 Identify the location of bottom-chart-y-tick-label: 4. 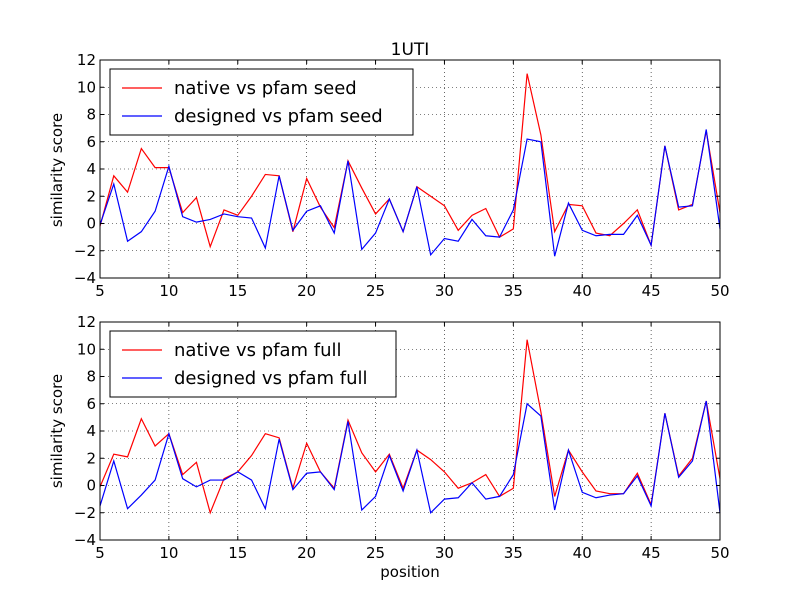
(91, 431).